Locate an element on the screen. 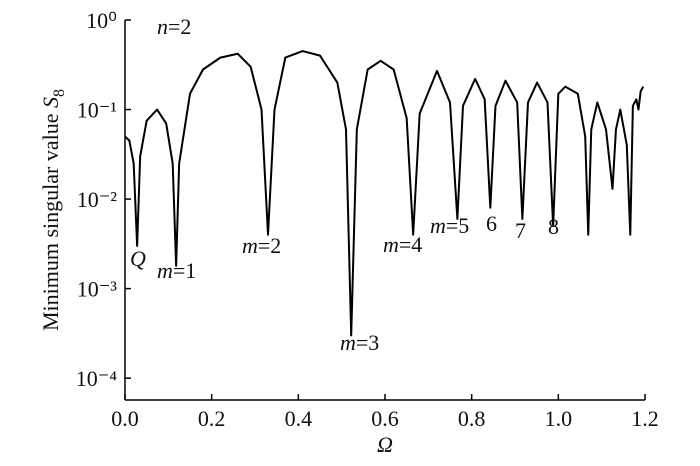 This screenshot has height=466, width=700. x-tick-label: 0.6 is located at coordinates (385, 418).